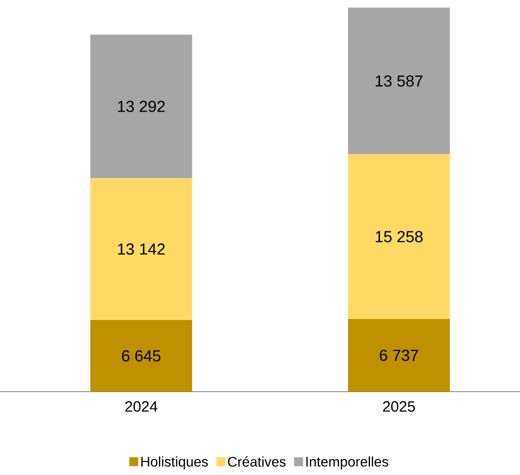  What do you see at coordinates (347, 463) in the screenshot?
I see `legend-label: Intemporelles` at bounding box center [347, 463].